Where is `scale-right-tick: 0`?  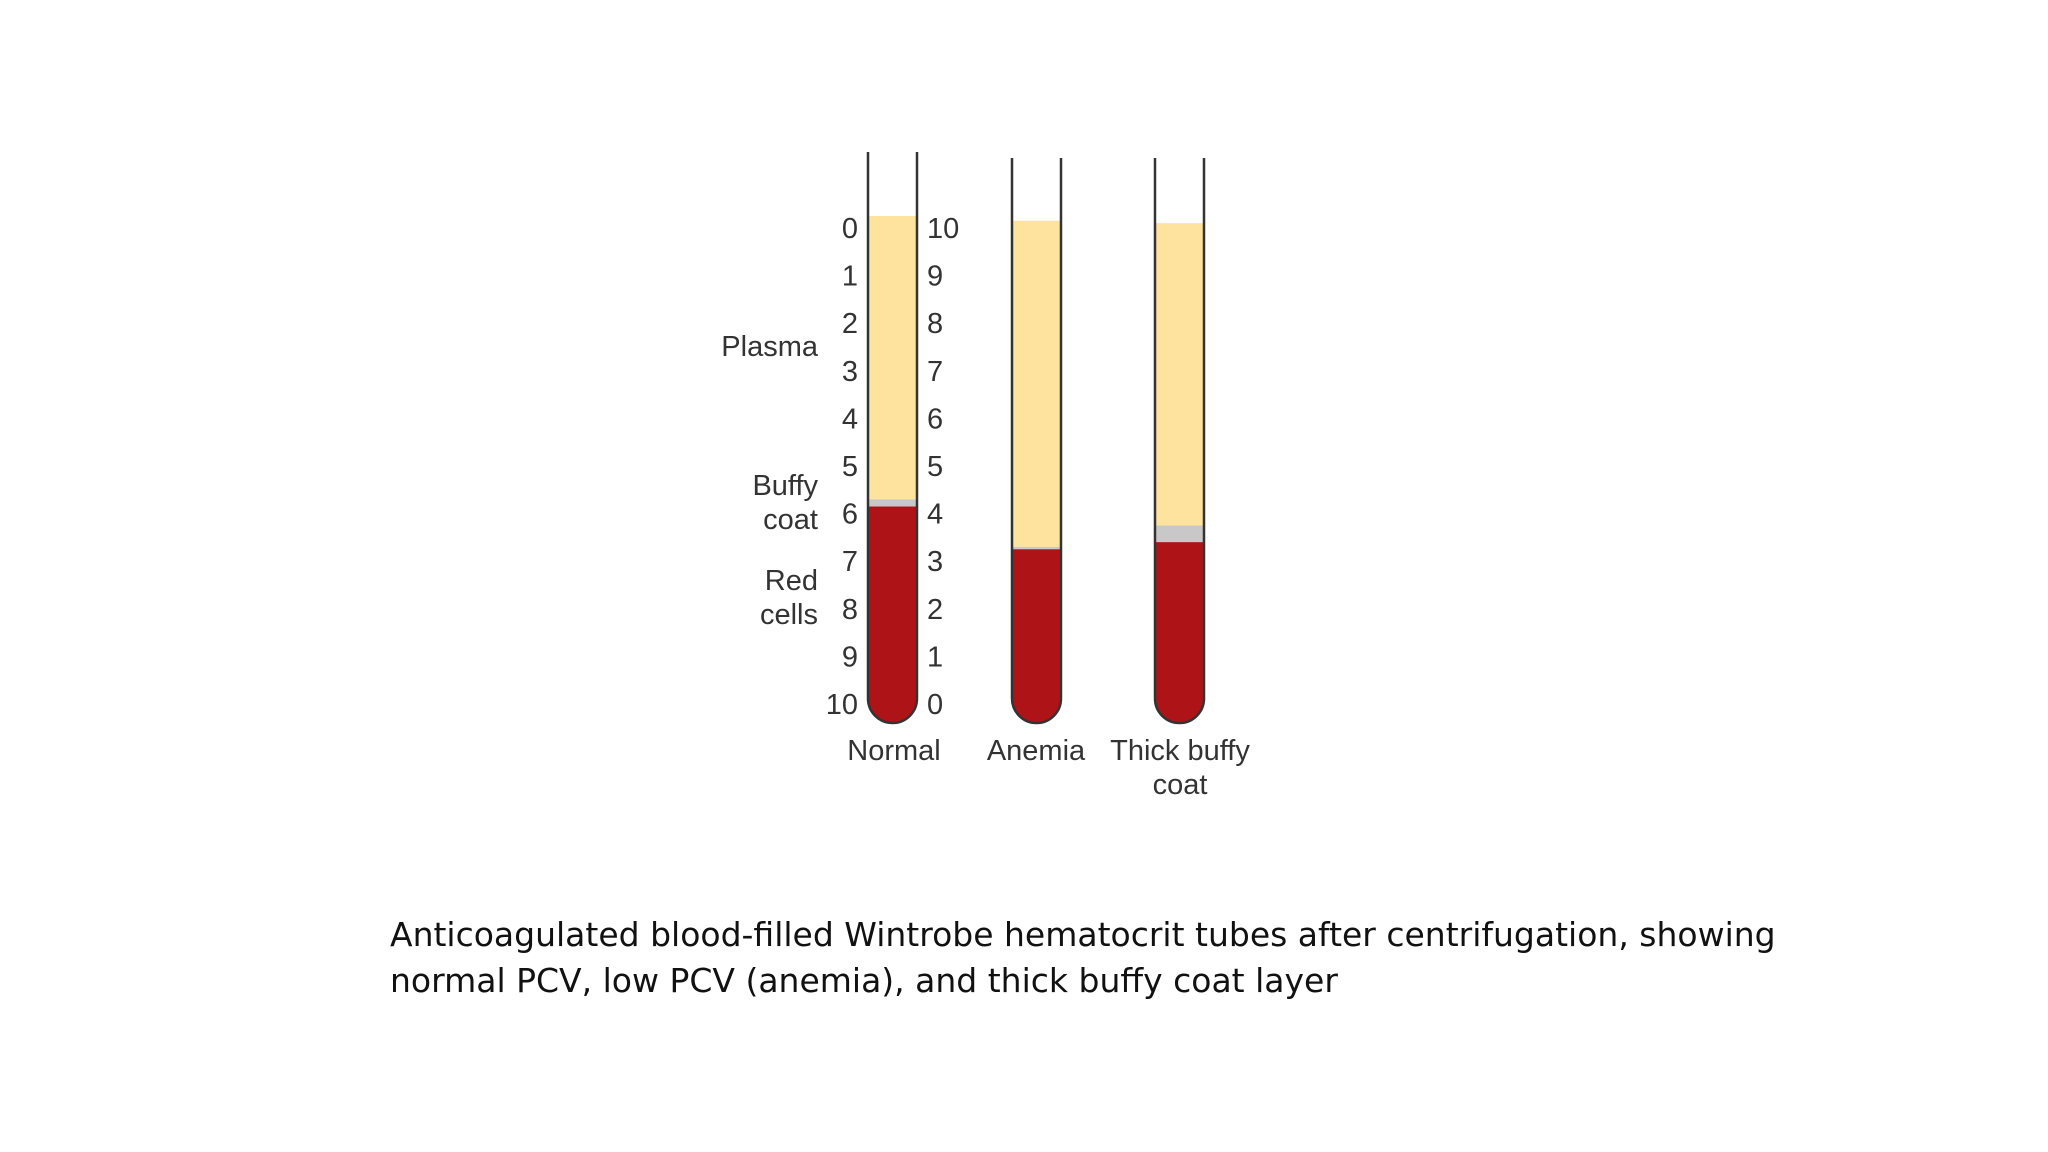 scale-right-tick: 0 is located at coordinates (935, 705).